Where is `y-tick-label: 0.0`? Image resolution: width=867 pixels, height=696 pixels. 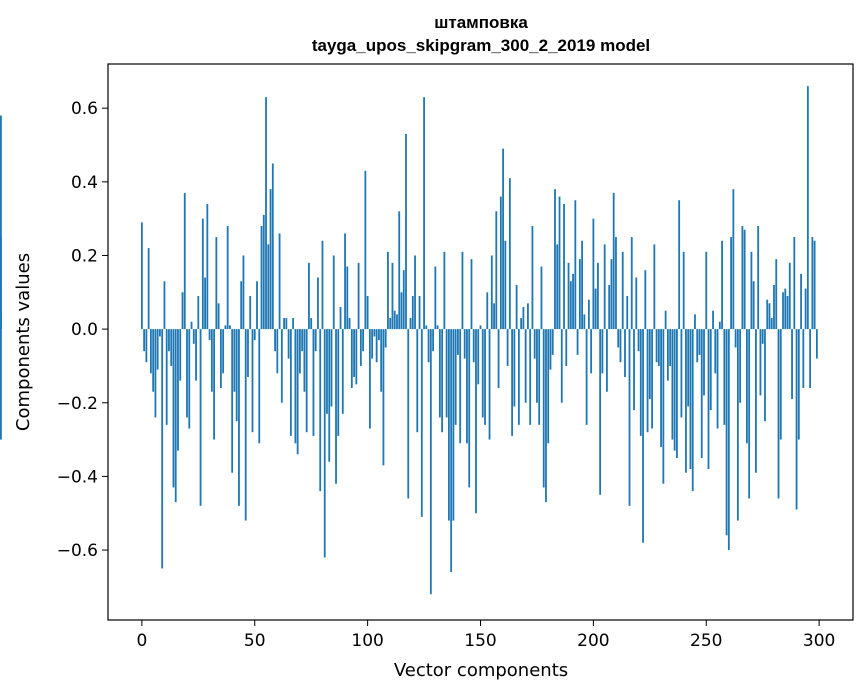 y-tick-label: 0.0 is located at coordinates (84, 330).